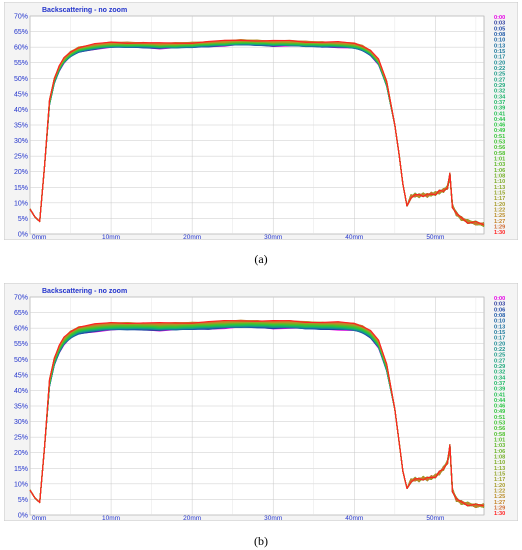  I want to click on legend-entry: 0:06, so click(499, 310).